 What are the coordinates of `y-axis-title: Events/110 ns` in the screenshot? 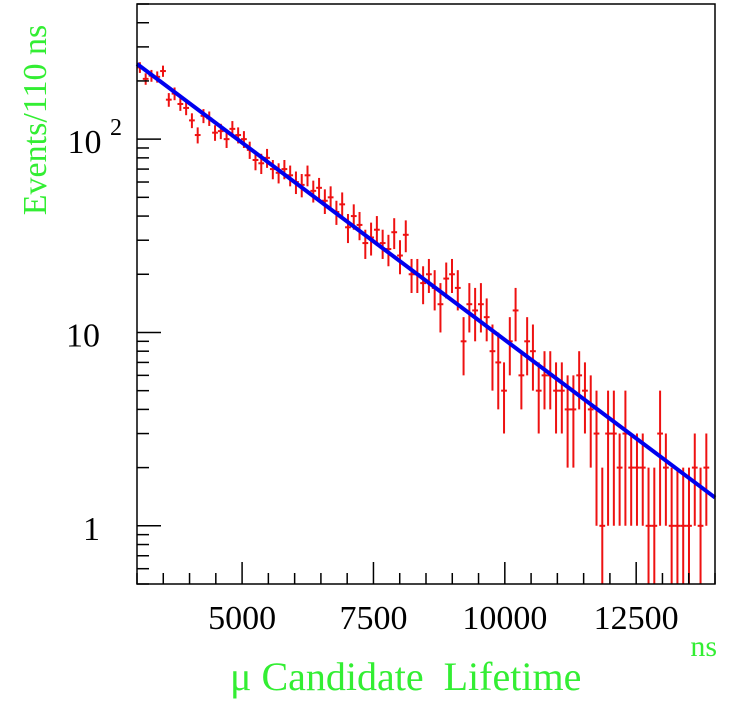 It's located at (35, 120).